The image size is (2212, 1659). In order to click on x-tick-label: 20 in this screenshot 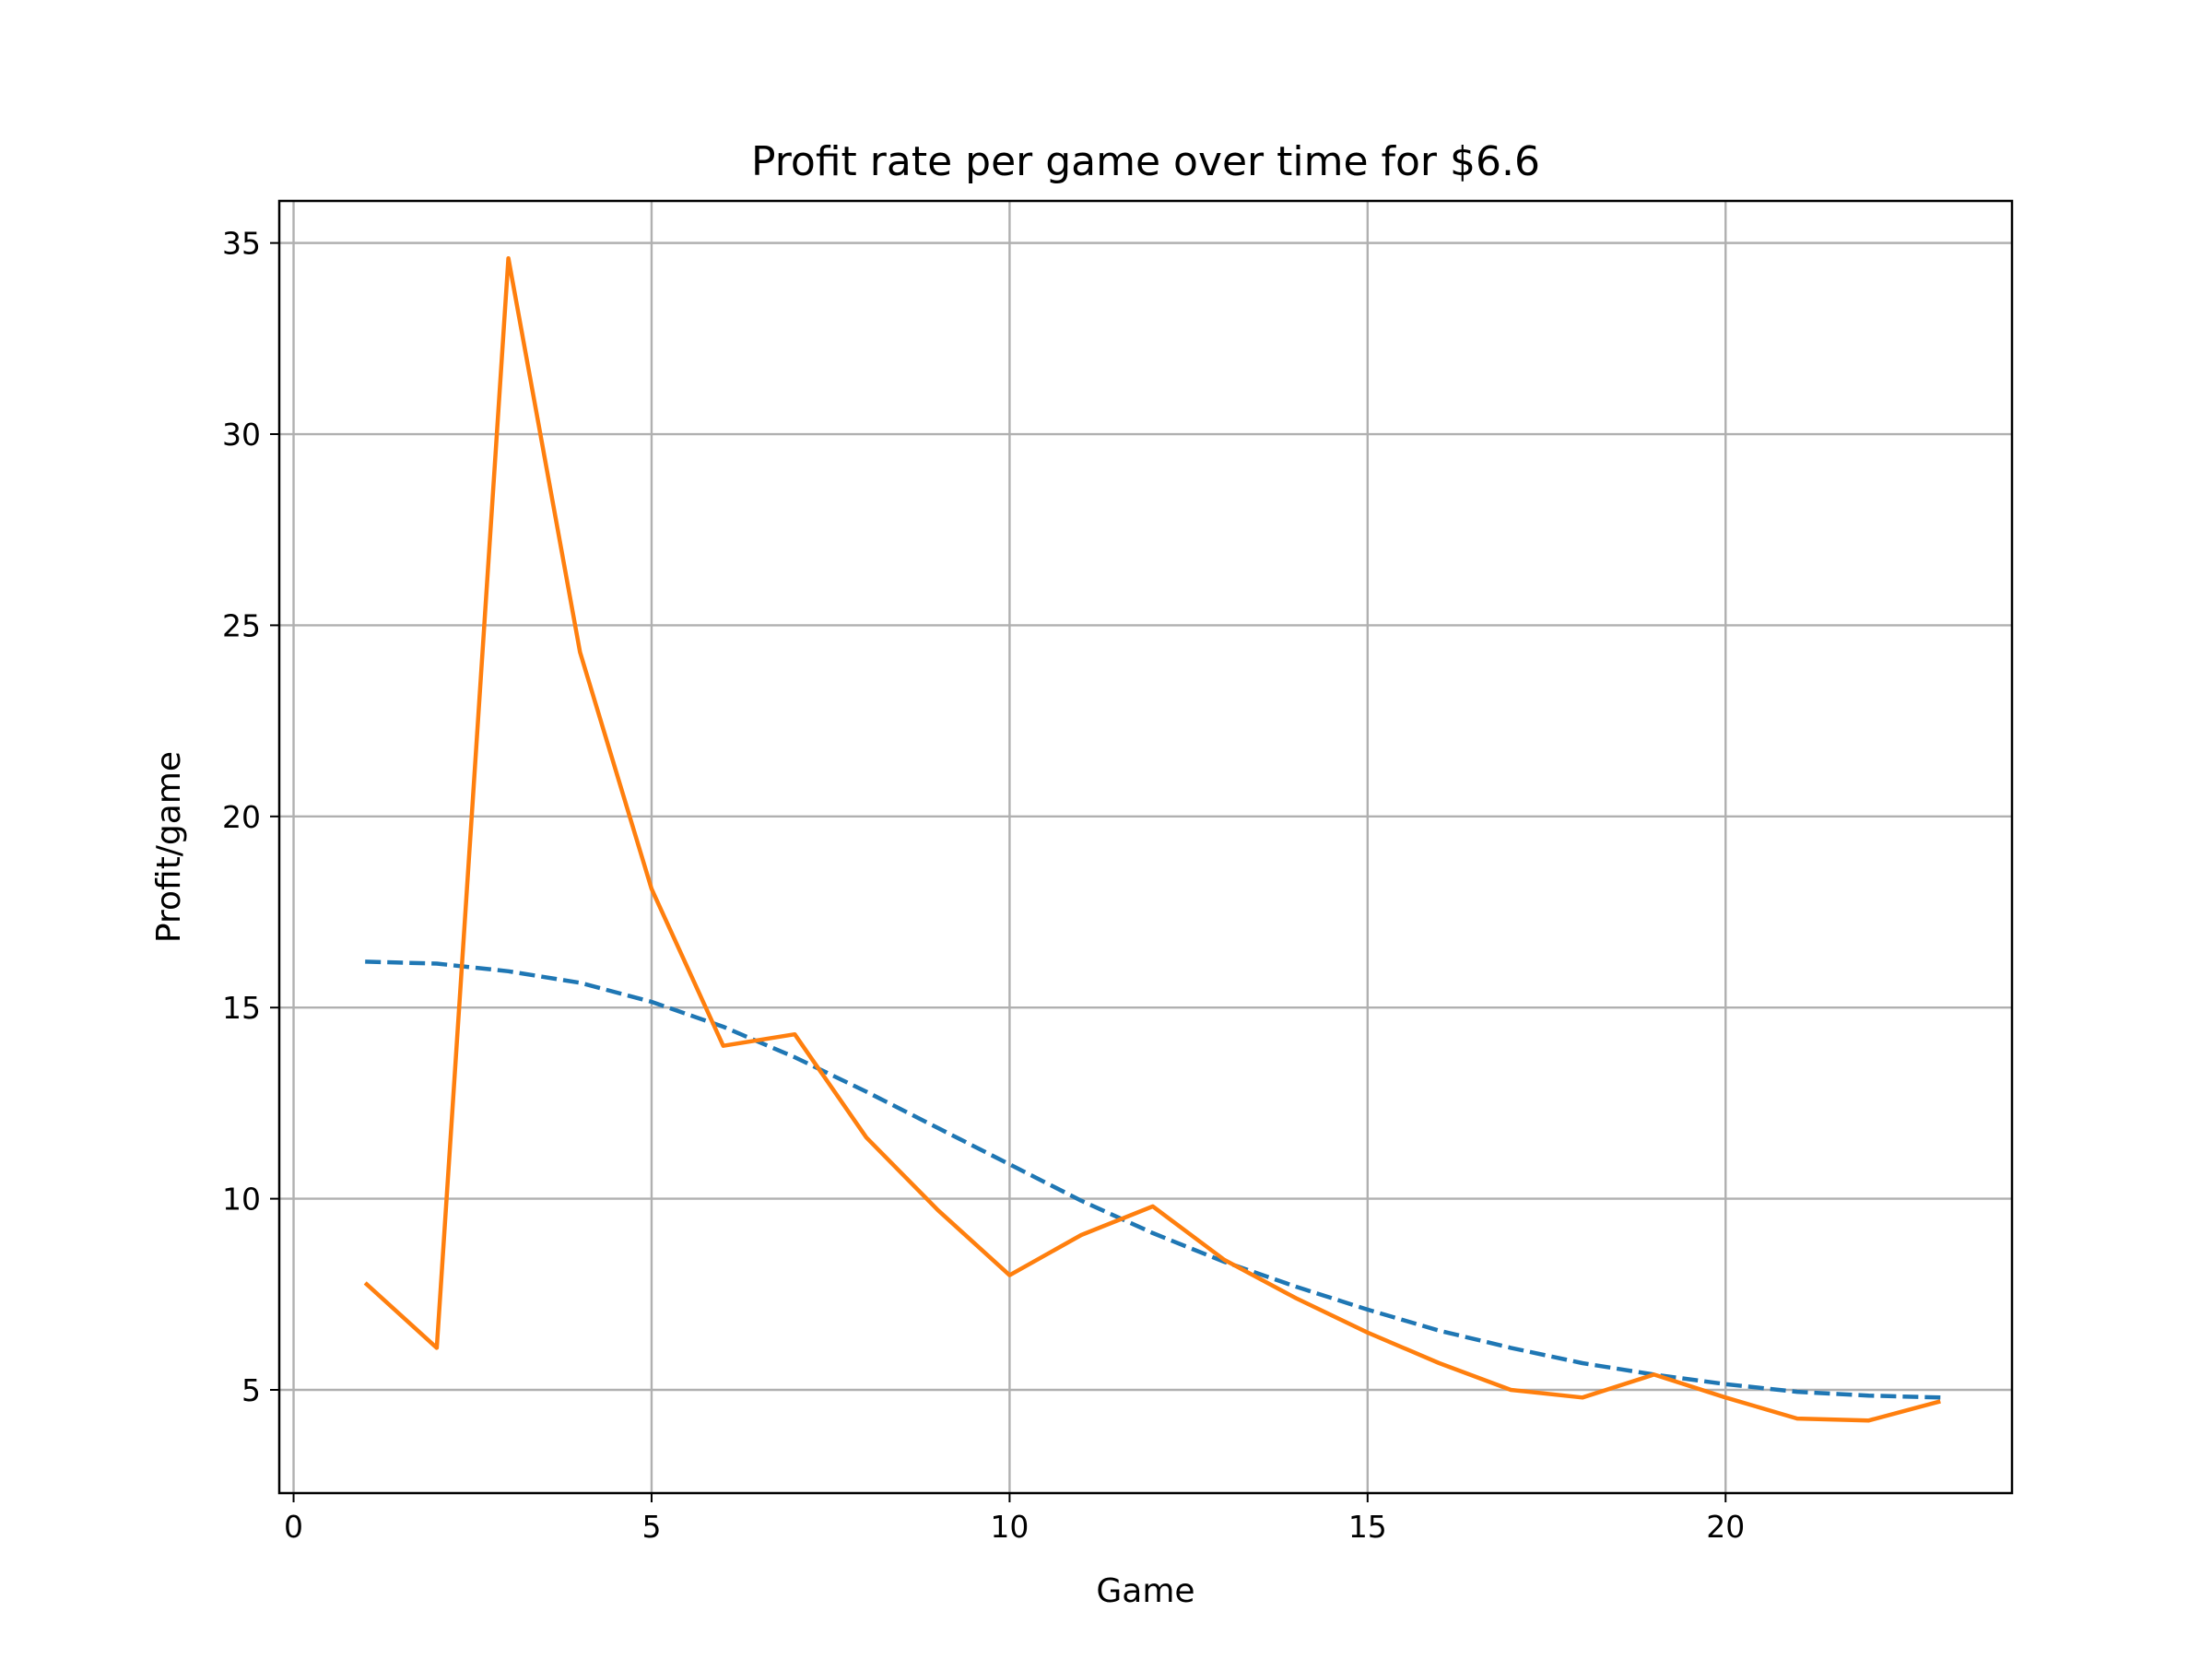, I will do `click(1725, 1527)`.